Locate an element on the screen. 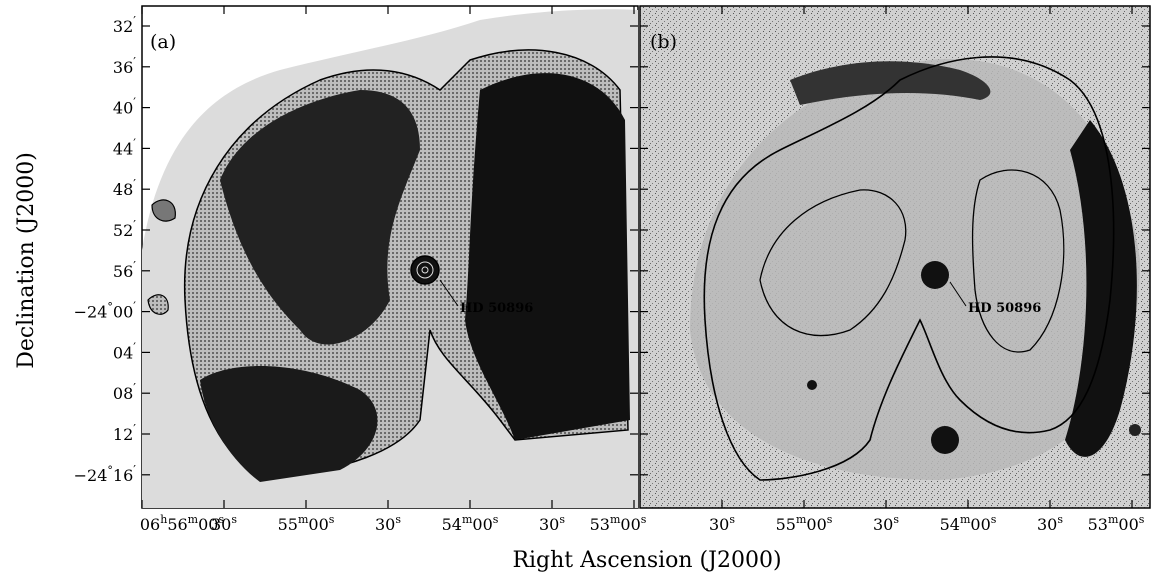 This screenshot has height=583, width=1154. panel-b-star-label: HD 50896 is located at coordinates (1004, 308).